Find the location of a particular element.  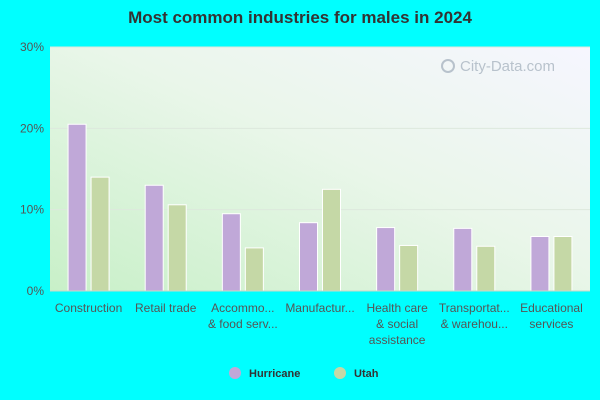

x-tick-label: Health care is located at coordinates (397, 308).